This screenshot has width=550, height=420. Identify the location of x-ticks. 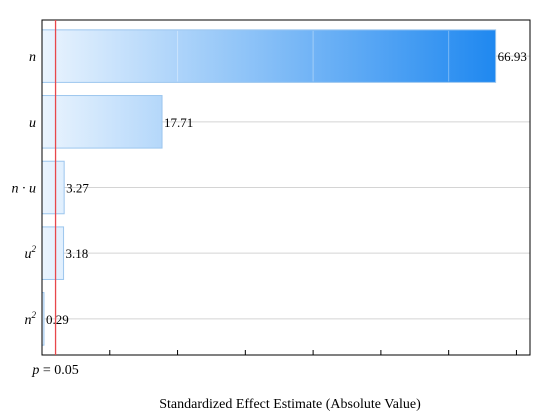
(313, 352).